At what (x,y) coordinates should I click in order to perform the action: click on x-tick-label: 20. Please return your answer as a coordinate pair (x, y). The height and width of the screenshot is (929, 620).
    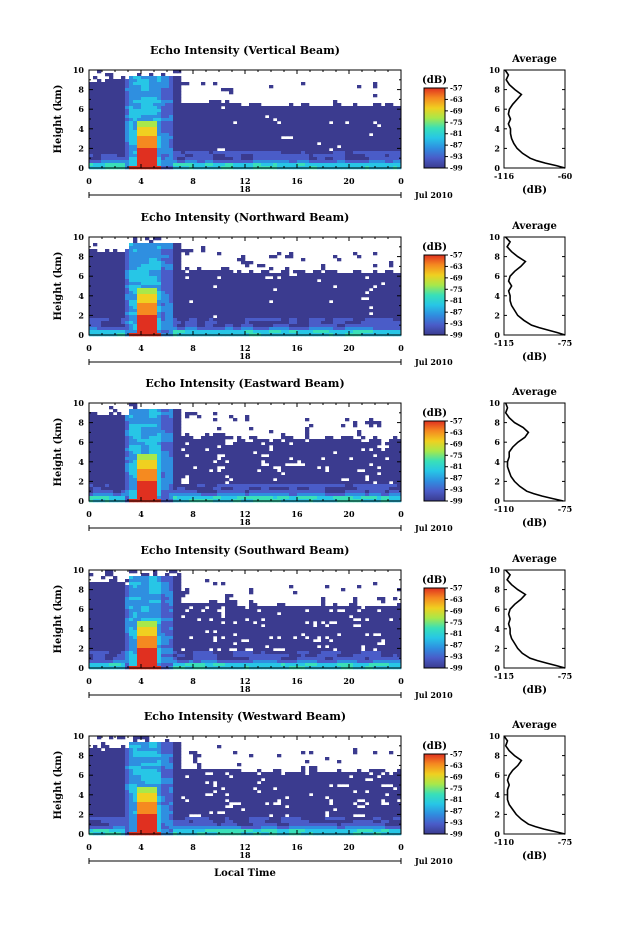
    Looking at the image, I should click on (349, 348).